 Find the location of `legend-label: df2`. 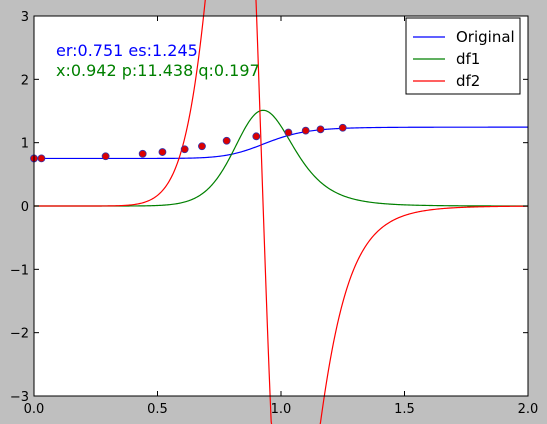

legend-label: df2 is located at coordinates (468, 81).